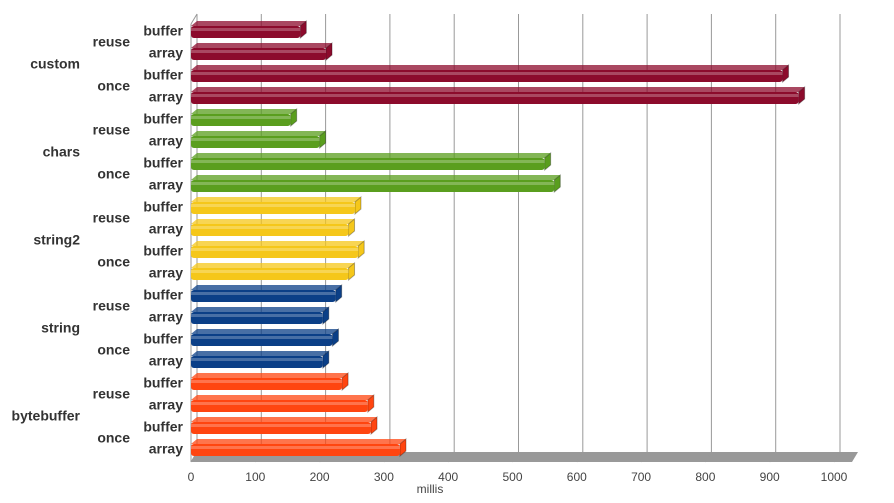 The height and width of the screenshot is (503, 894). What do you see at coordinates (448, 477) in the screenshot?
I see `x-tick-label: 400` at bounding box center [448, 477].